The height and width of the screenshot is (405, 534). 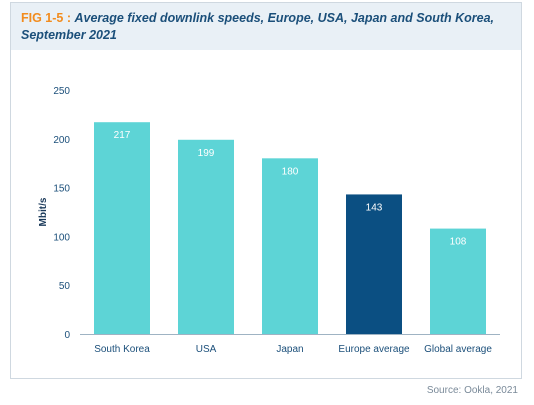 I want to click on x-tick-label: Europe average, so click(x=374, y=349).